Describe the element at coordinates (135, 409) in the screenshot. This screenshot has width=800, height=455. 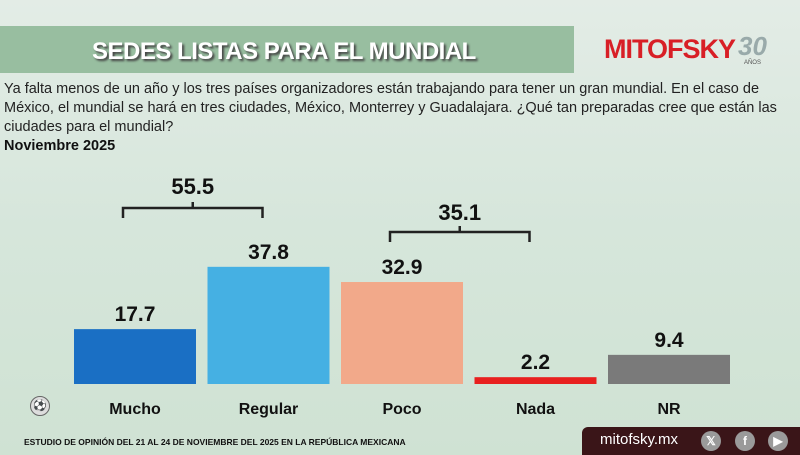
I see `category-label: Mucho` at that location.